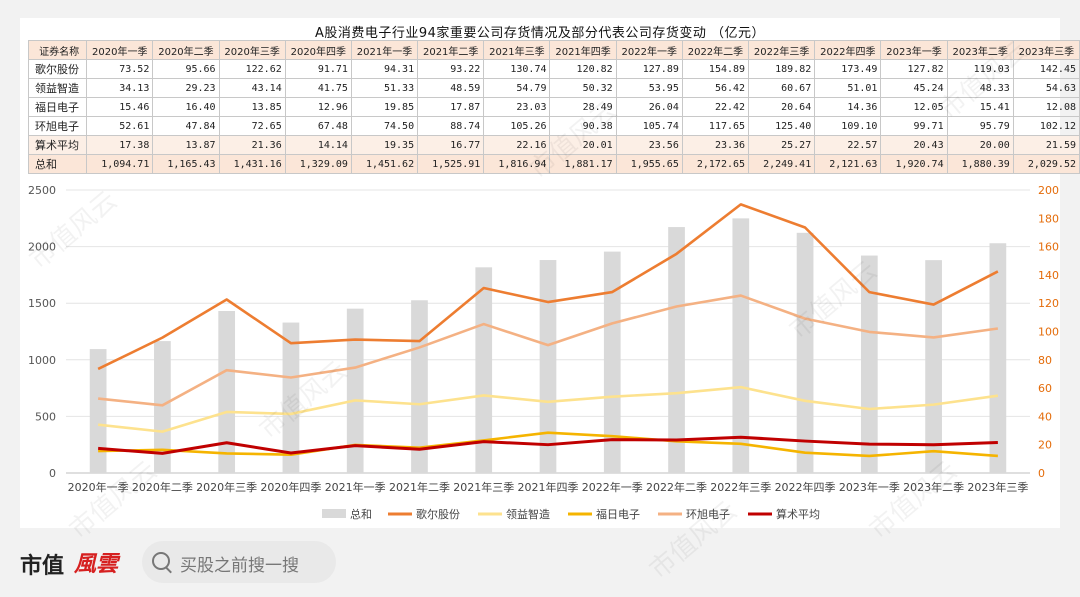  Describe the element at coordinates (355, 487) in the screenshot. I see `x-tick-label: 2021年一季` at that location.